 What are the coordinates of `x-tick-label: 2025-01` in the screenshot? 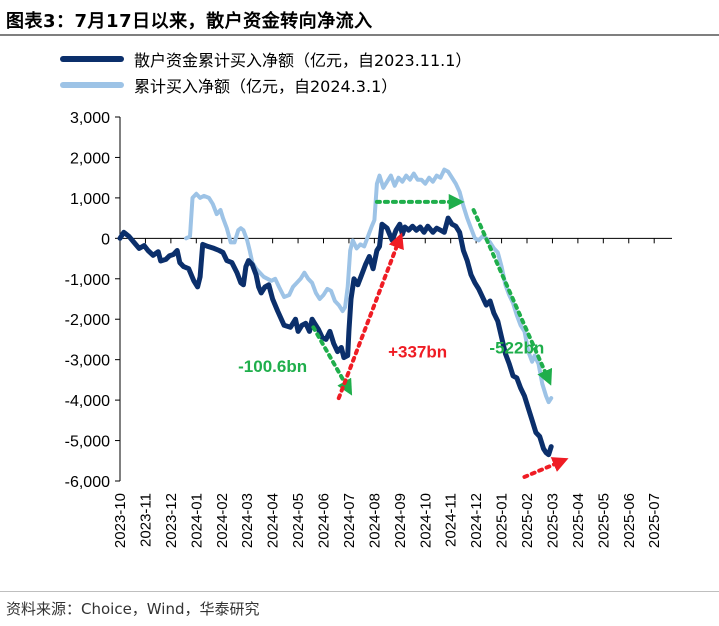 It's located at (502, 520).